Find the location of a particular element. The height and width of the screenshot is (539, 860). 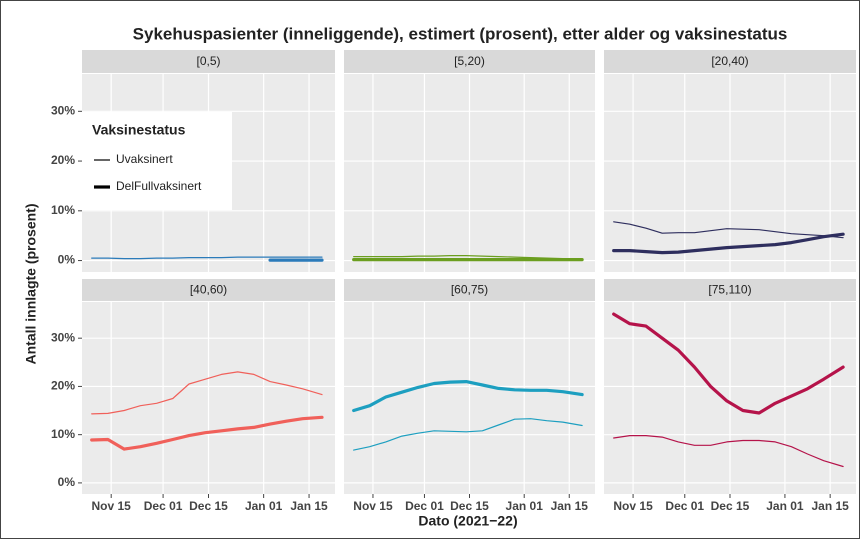

x-axis-title: Dato (2021−22) is located at coordinates (467, 521).